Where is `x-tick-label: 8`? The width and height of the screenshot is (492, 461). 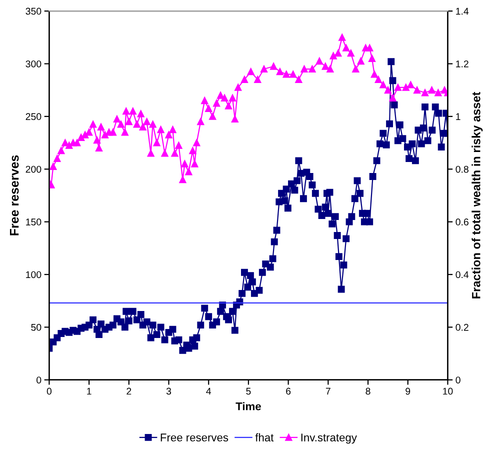 x-tick-label: 8 is located at coordinates (368, 391).